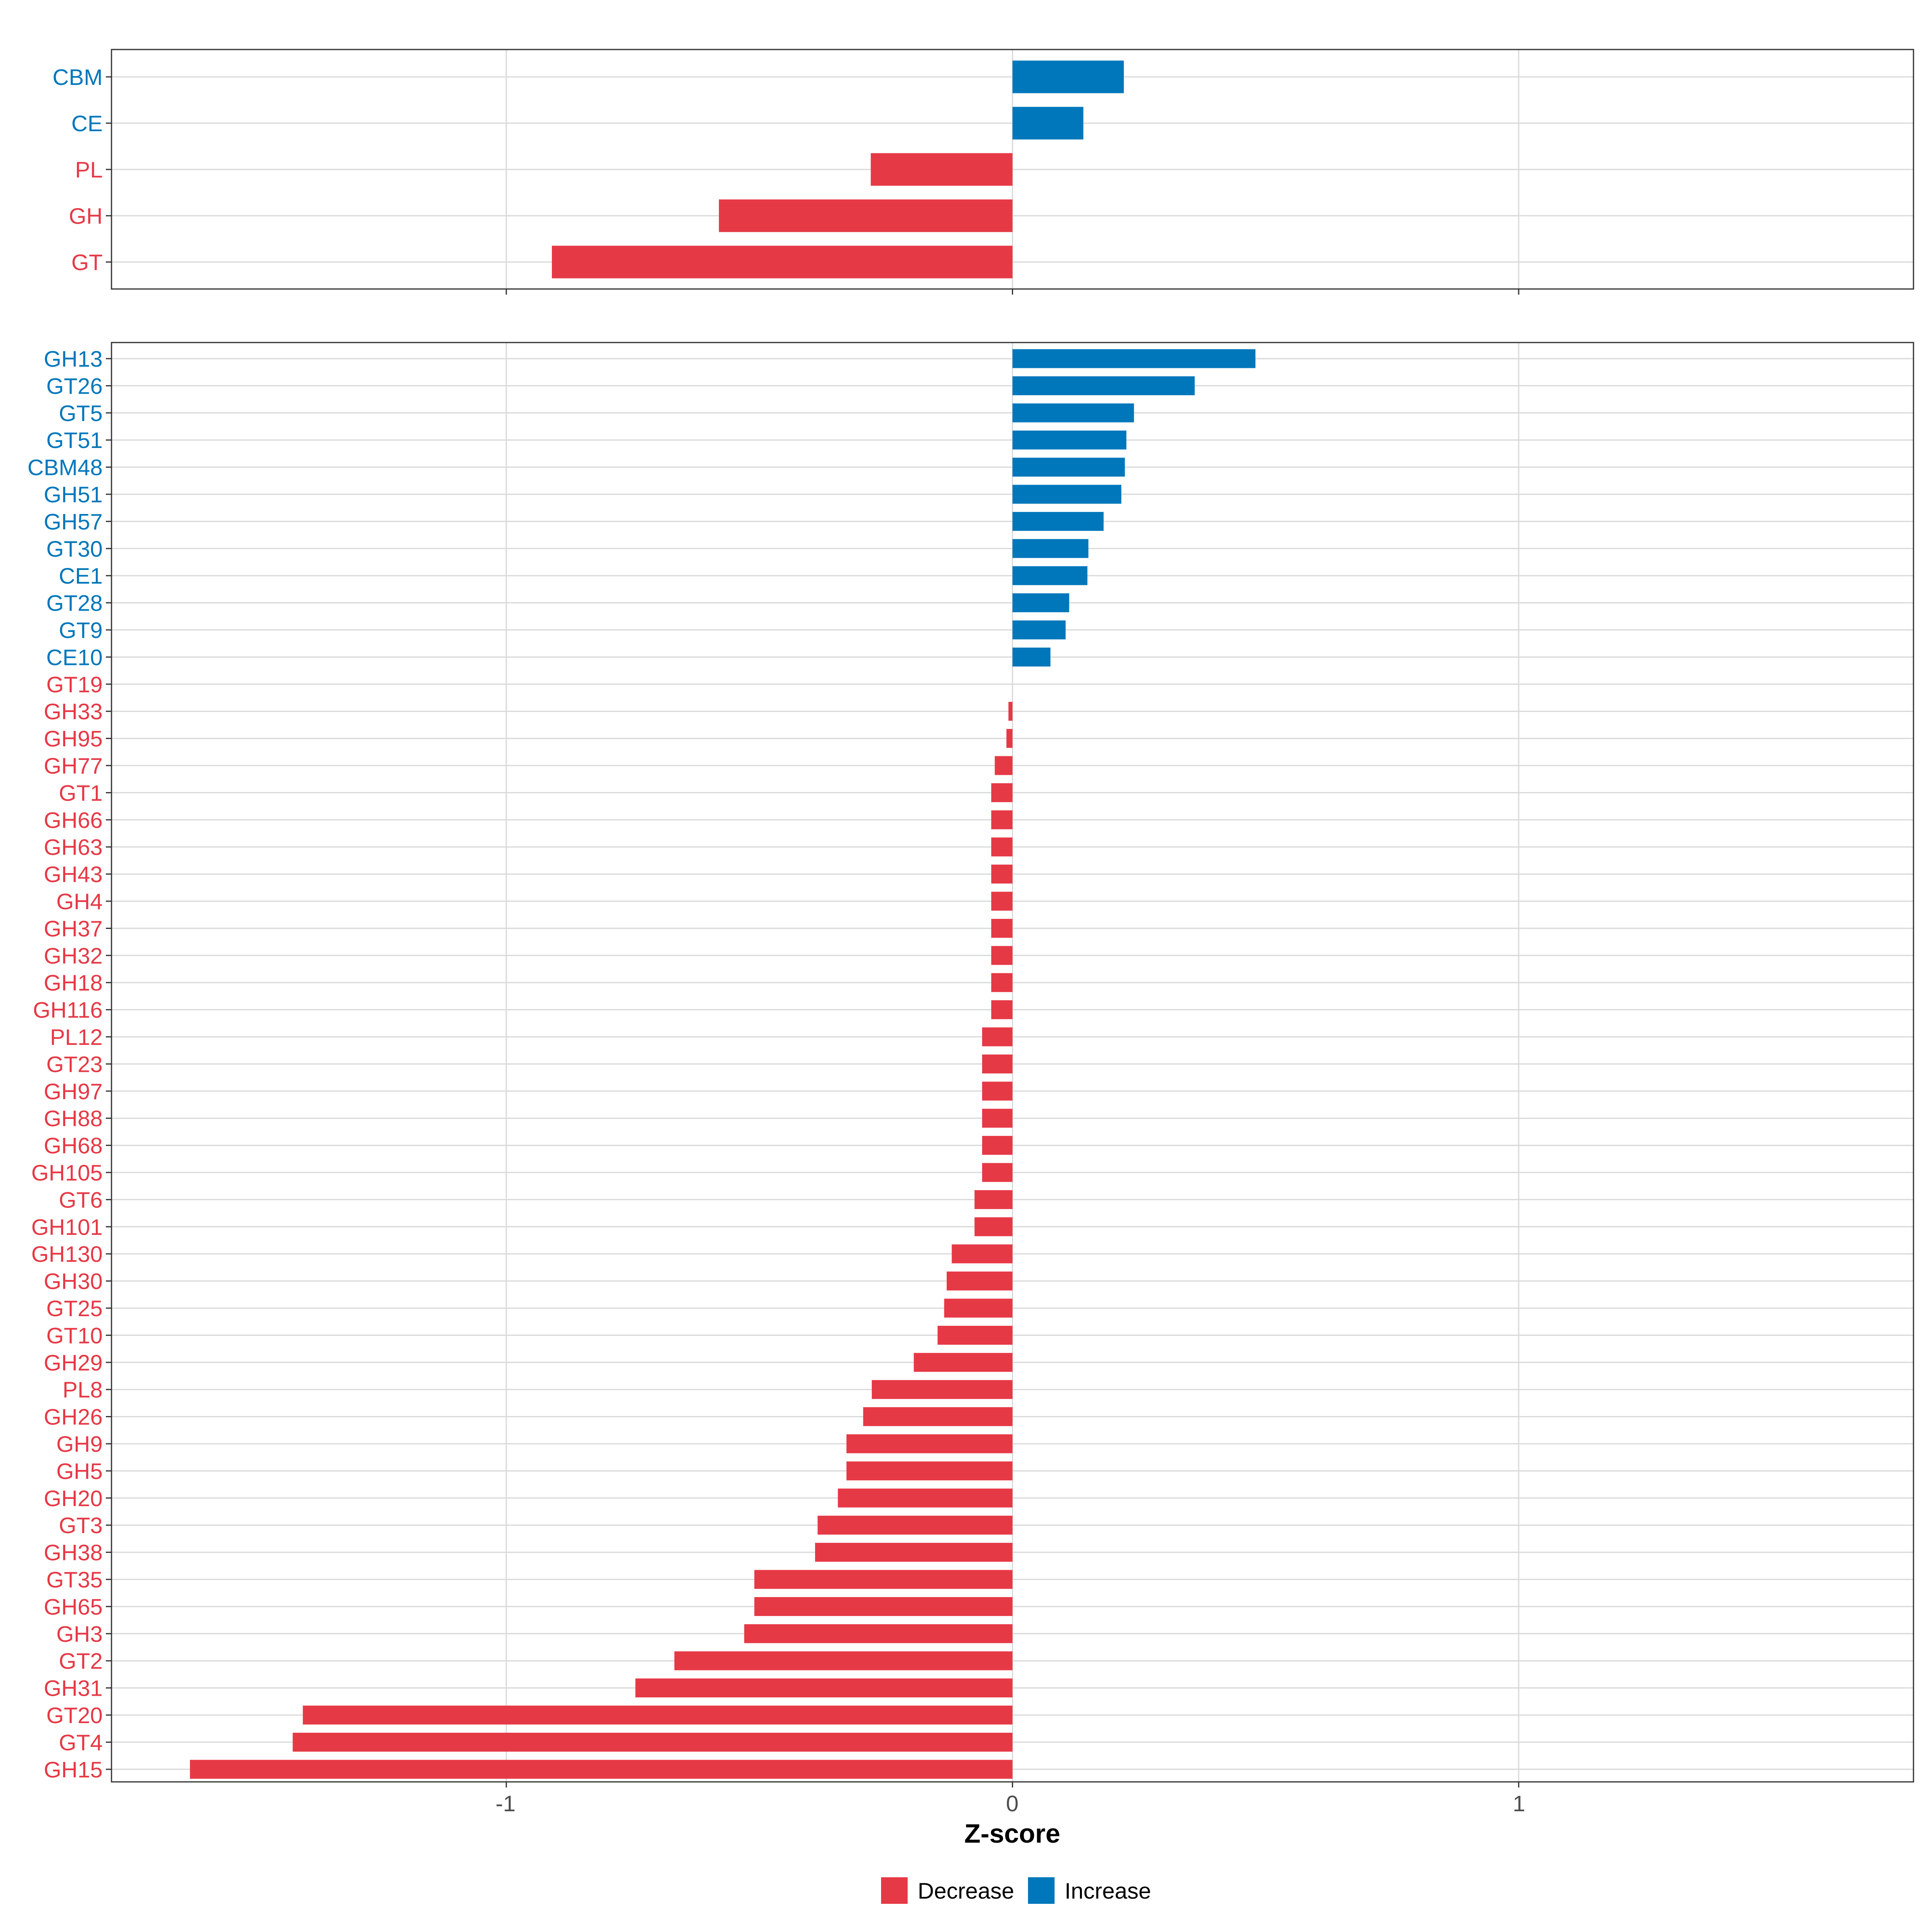 Image resolution: width=1932 pixels, height=1932 pixels. I want to click on bottom-bar-GH30, so click(980, 1281).